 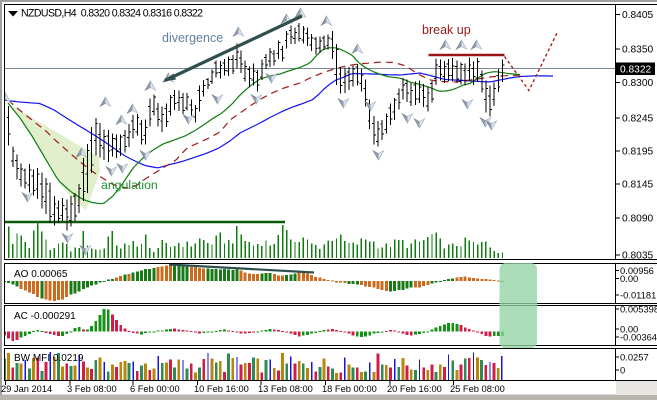 I want to click on svg-text: 0.8035, so click(x=637, y=256).